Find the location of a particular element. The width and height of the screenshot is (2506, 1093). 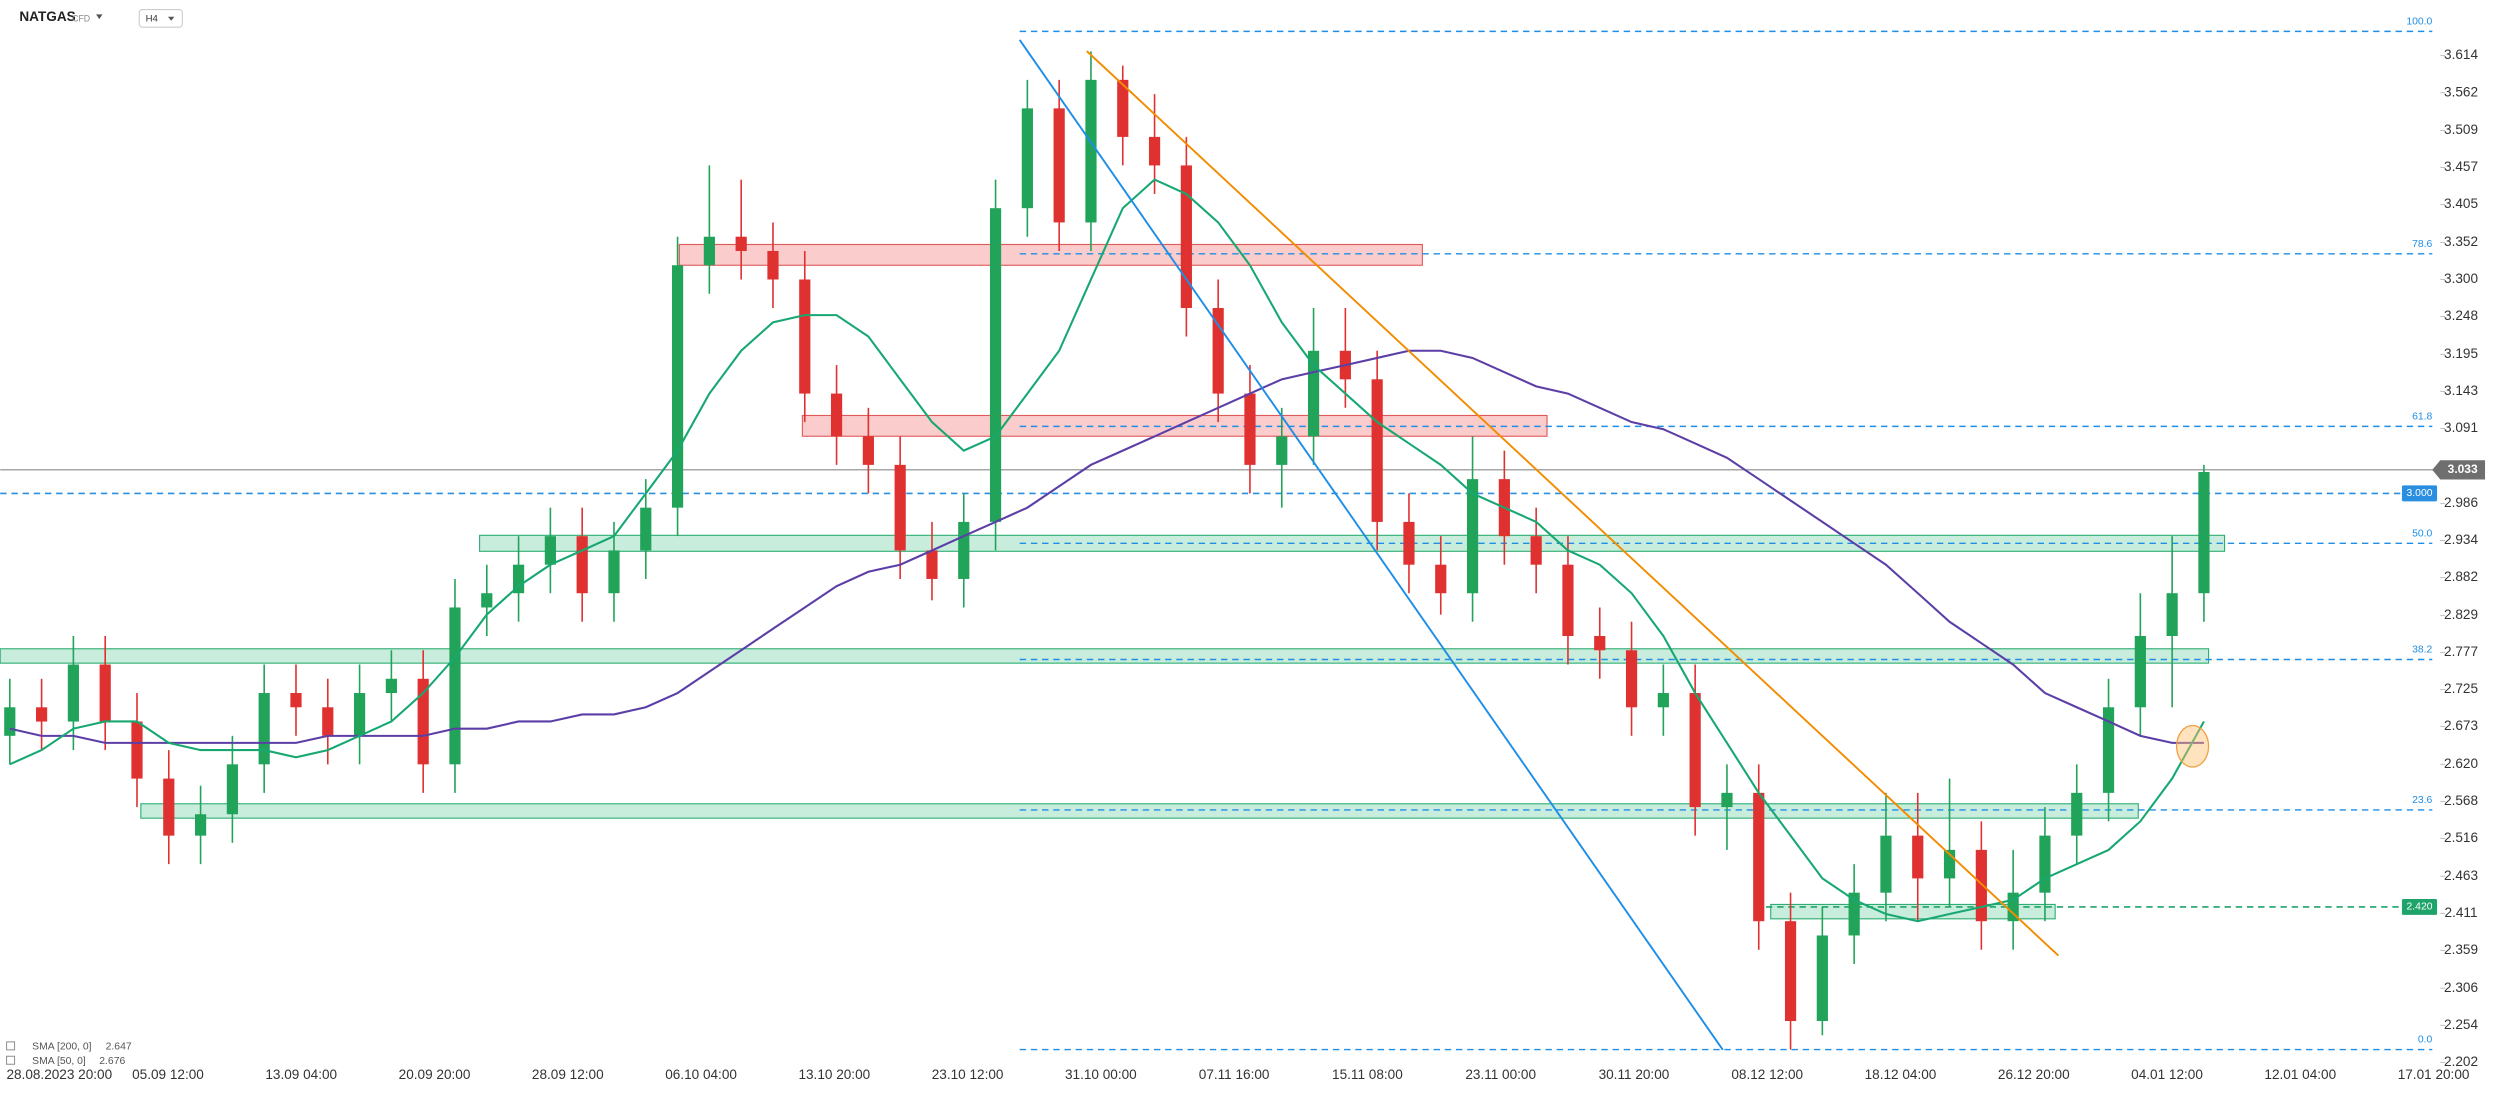

y-tick-label: 2.673 is located at coordinates (2461, 725).